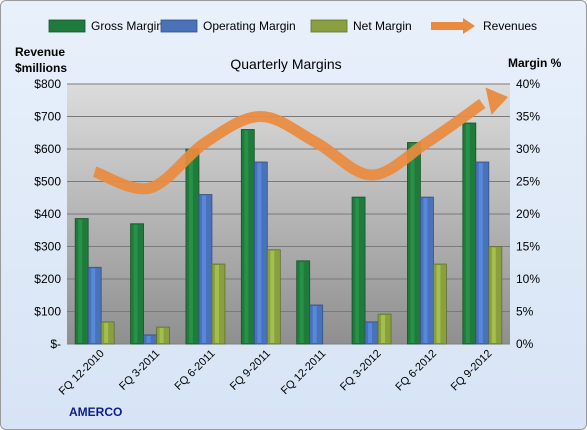 The height and width of the screenshot is (430, 587). What do you see at coordinates (67, 26) in the screenshot?
I see `legend-swatch-gross-margin` at bounding box center [67, 26].